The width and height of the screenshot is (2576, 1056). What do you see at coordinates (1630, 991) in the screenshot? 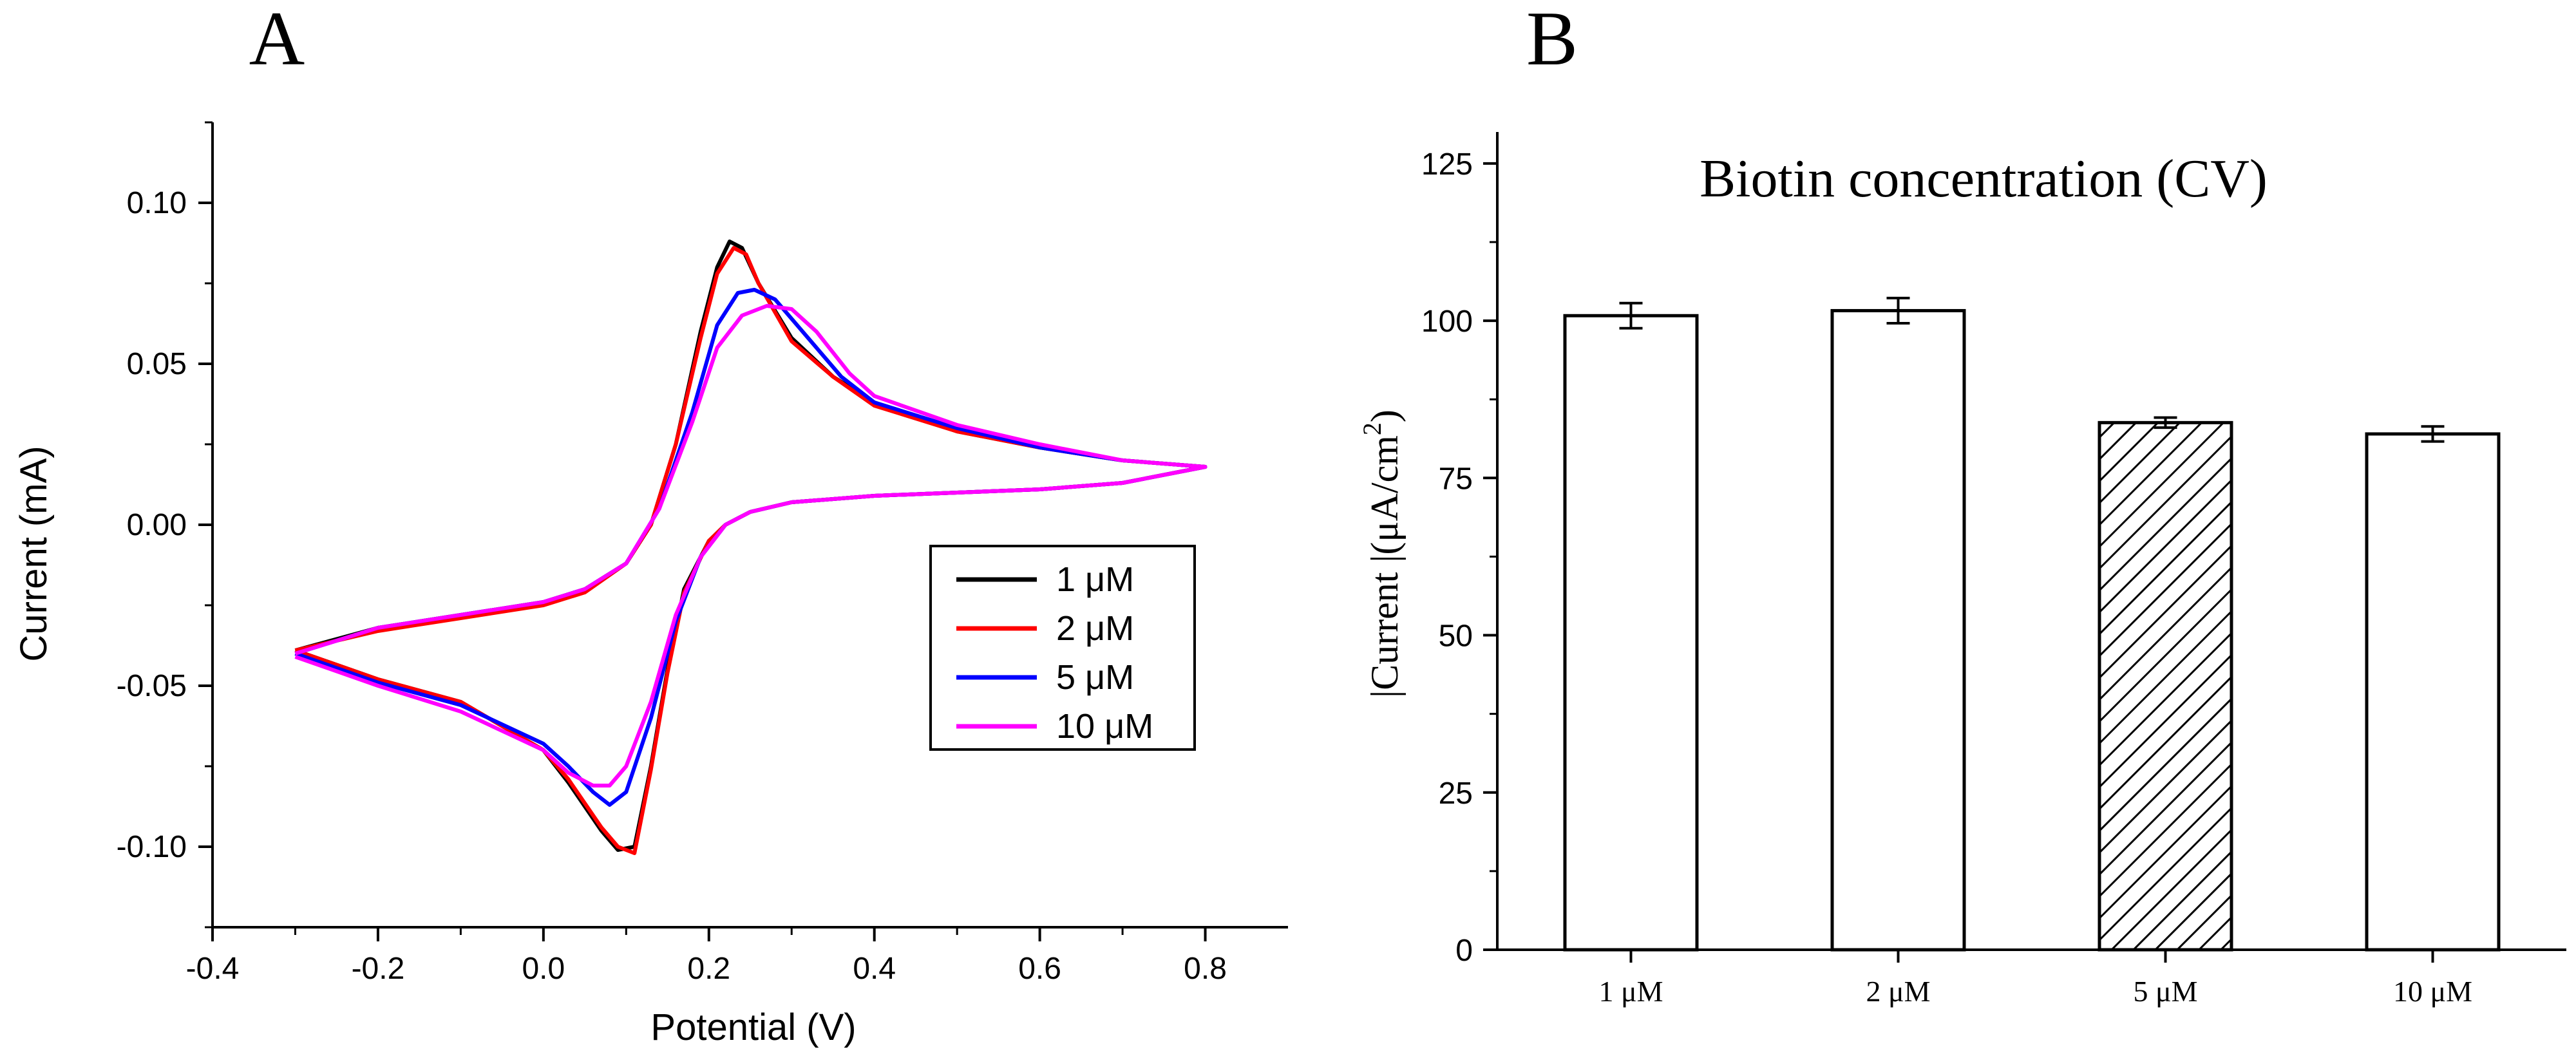
I see `panel-b-x-tick-label: 1 μM` at bounding box center [1630, 991].